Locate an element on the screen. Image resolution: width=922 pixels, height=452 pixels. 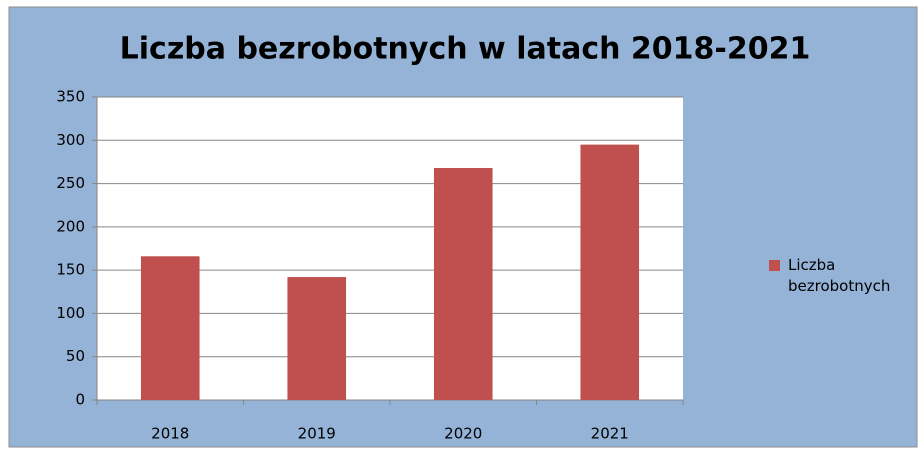
y-tick-label: 300 is located at coordinates (70, 140).